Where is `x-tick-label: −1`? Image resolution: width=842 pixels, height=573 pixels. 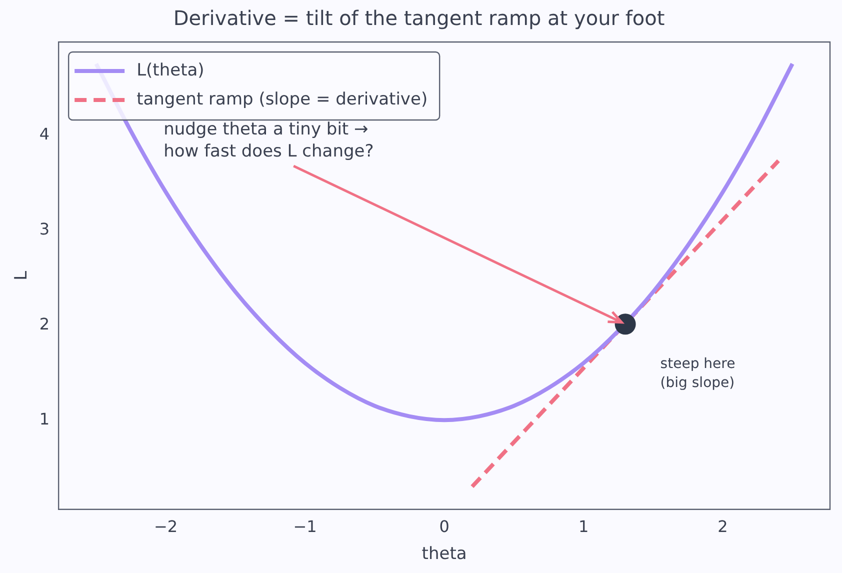 x-tick-label: −1 is located at coordinates (305, 526).